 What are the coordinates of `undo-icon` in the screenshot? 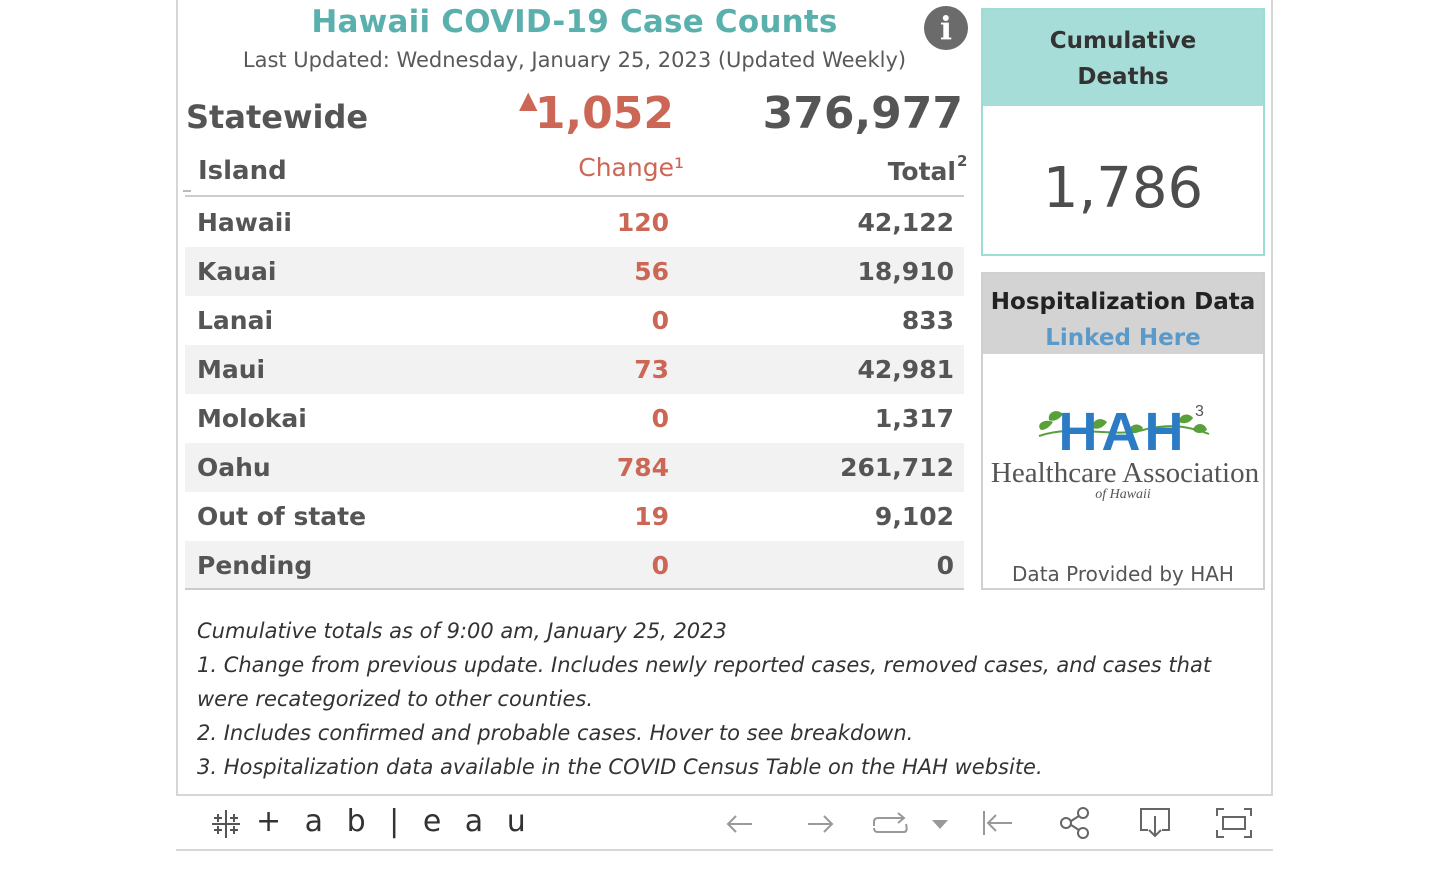 It's located at (740, 824).